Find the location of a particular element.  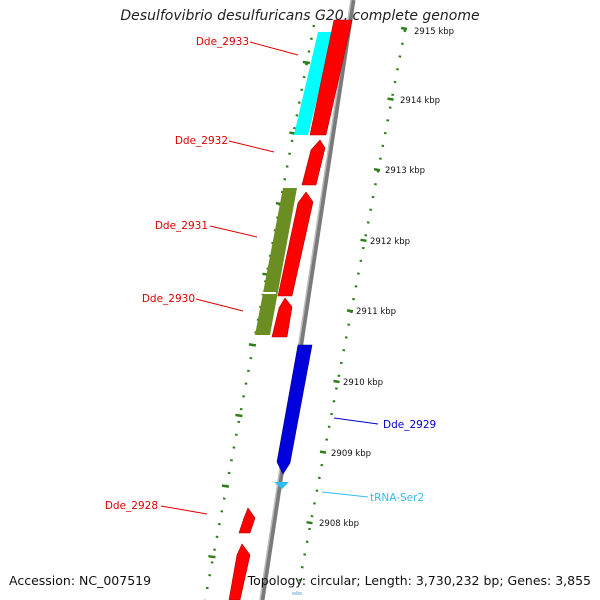

scale-label-2915: 2915 kbp is located at coordinates (434, 32).